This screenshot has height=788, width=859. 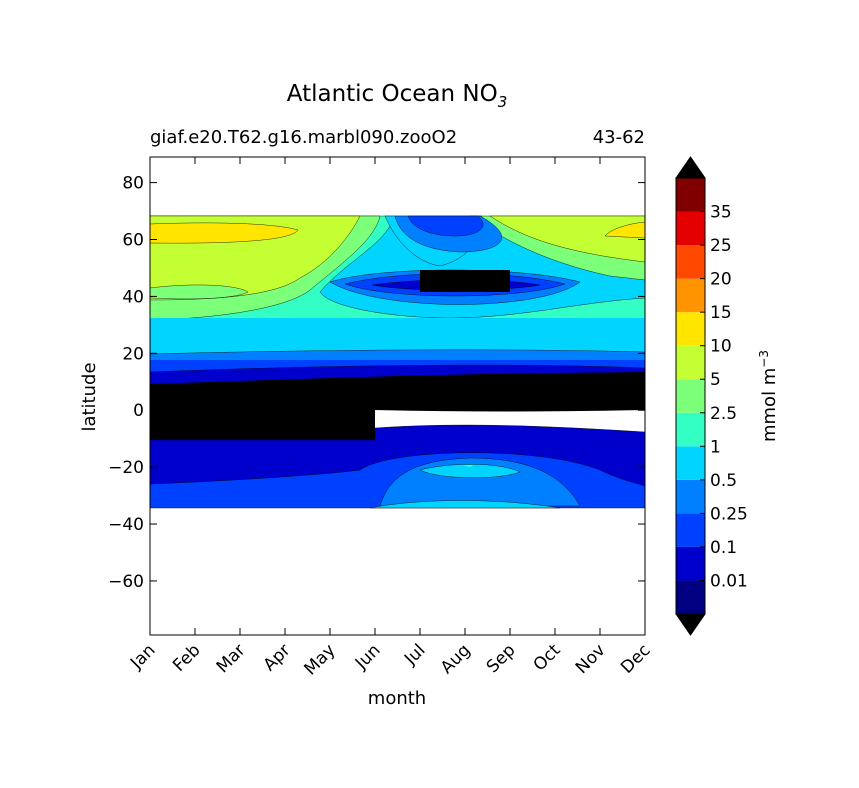 I want to click on y-tick-label: 0, so click(x=138, y=411).